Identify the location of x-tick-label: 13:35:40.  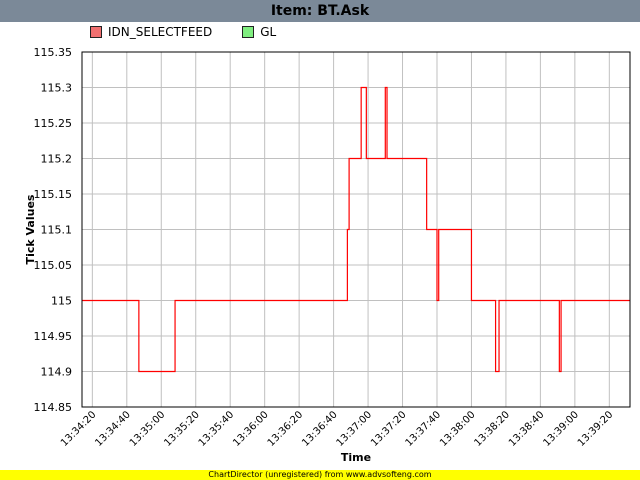
(217, 429).